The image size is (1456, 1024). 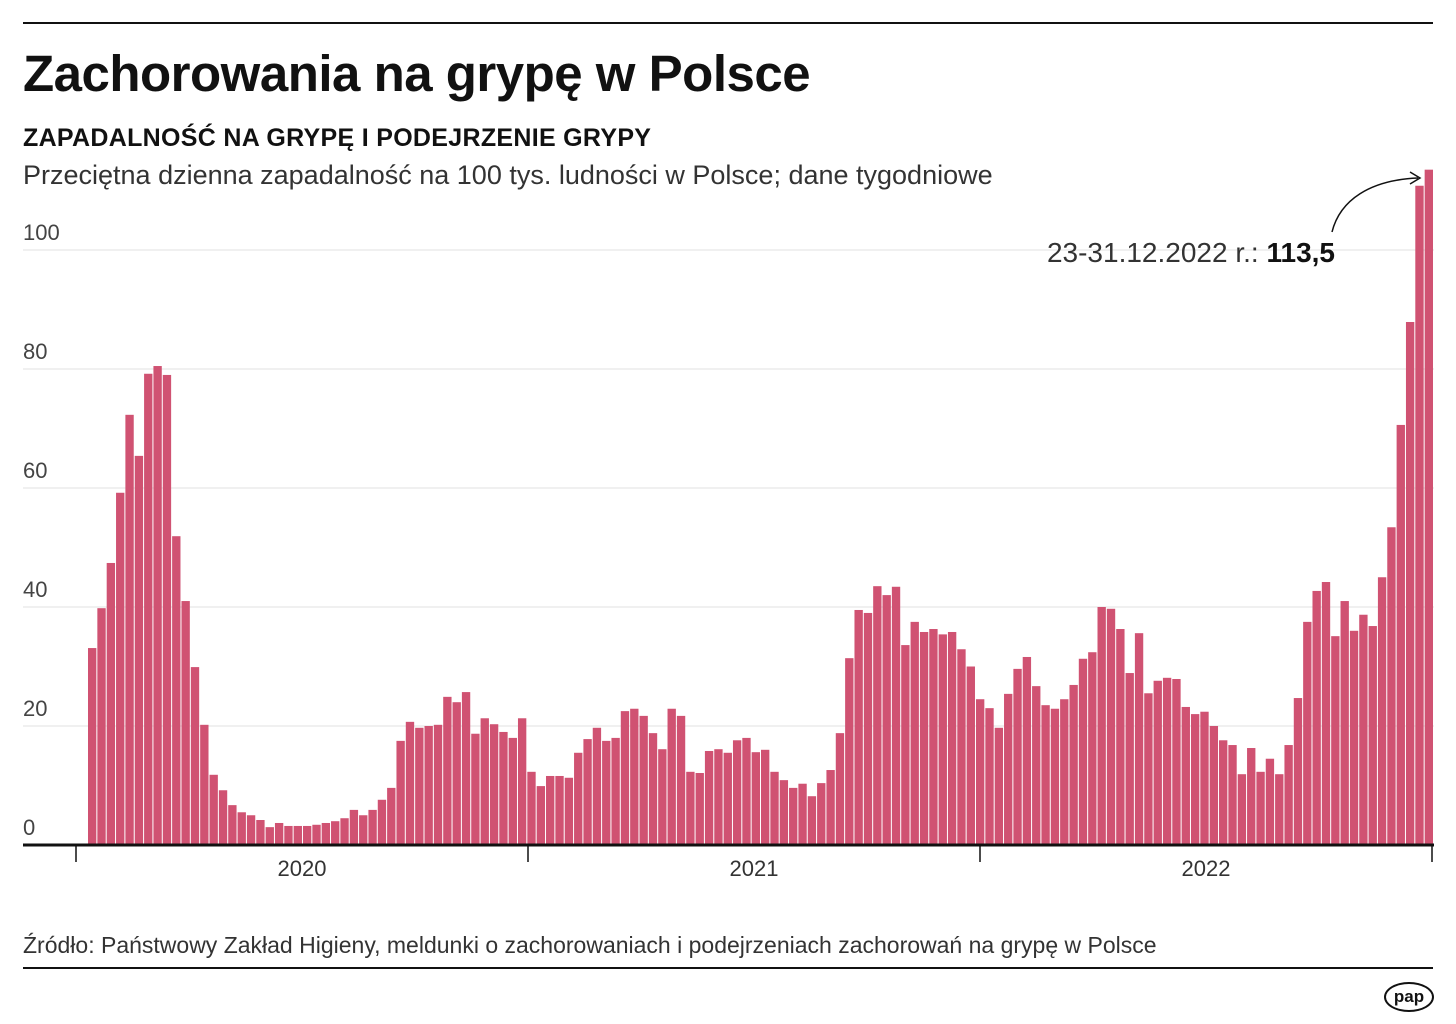 What do you see at coordinates (1206, 868) in the screenshot?
I see `x-tick-label: 2022` at bounding box center [1206, 868].